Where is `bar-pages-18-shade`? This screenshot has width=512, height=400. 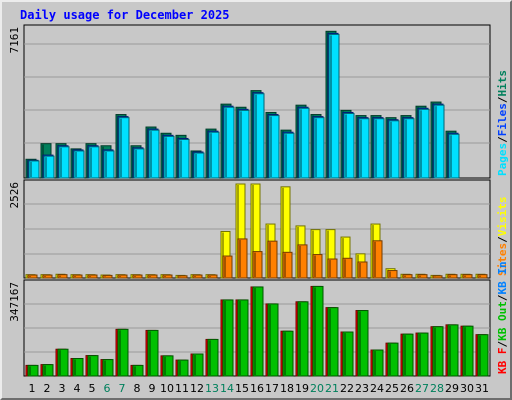
bar-pages-18-shade is located at coordinates (286, 155).